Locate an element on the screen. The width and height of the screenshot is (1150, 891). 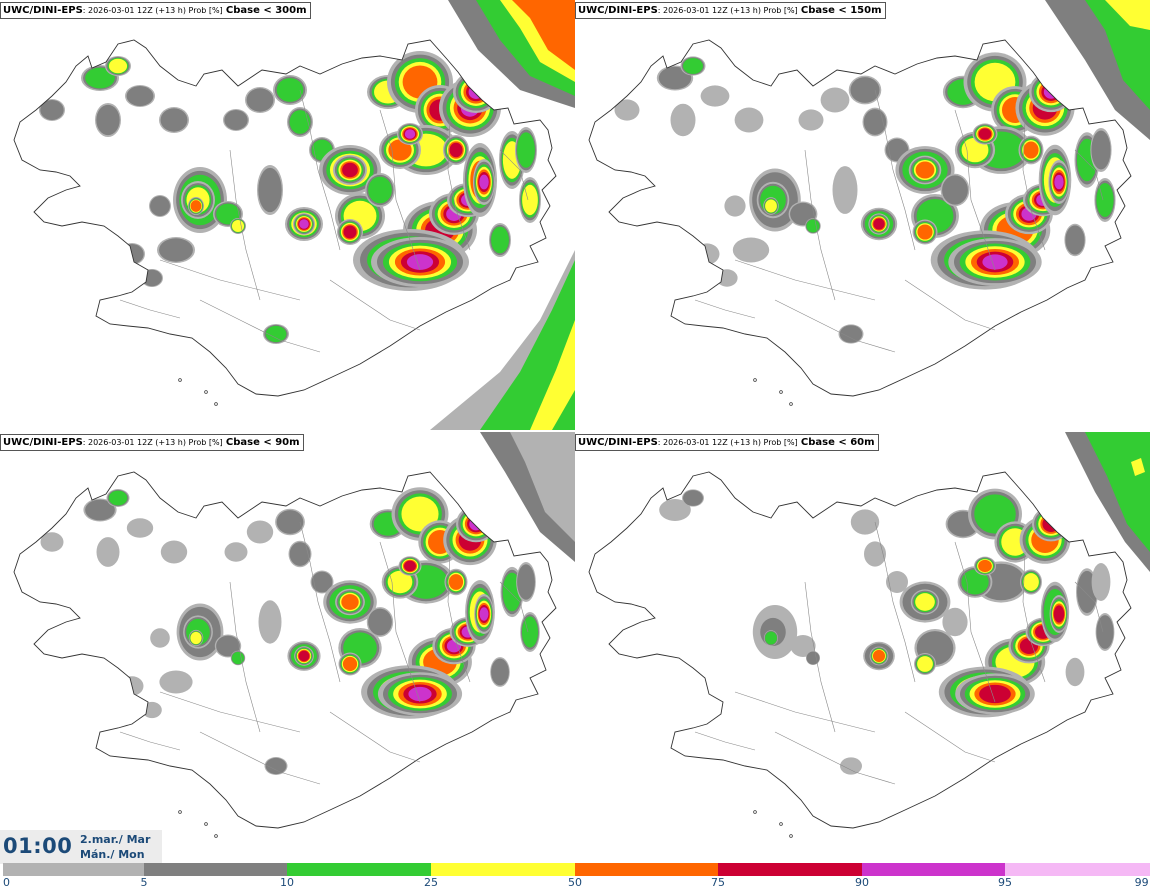
valid-time-box: 01:00 2.mar./ Mar Mán./ Mon is located at coordinates (81, 847).